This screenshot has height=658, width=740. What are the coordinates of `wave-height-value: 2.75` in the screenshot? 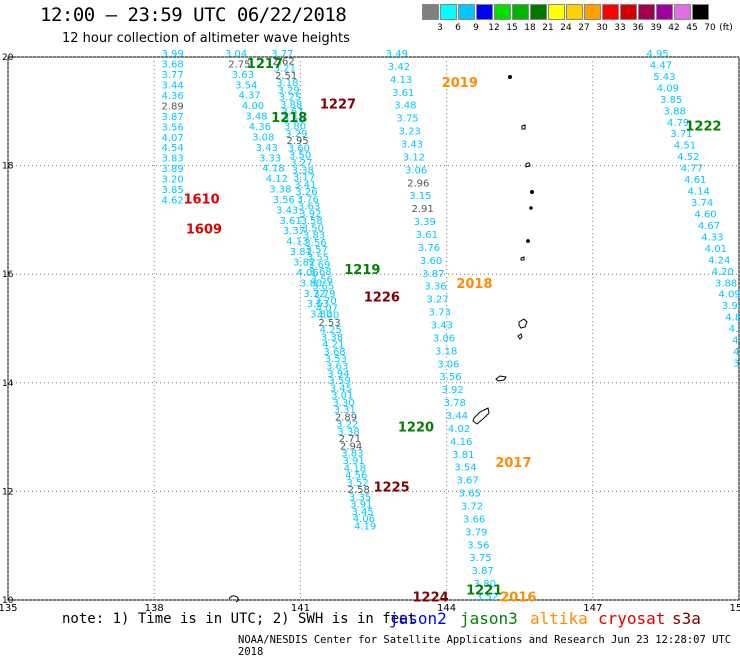 It's located at (239, 64).